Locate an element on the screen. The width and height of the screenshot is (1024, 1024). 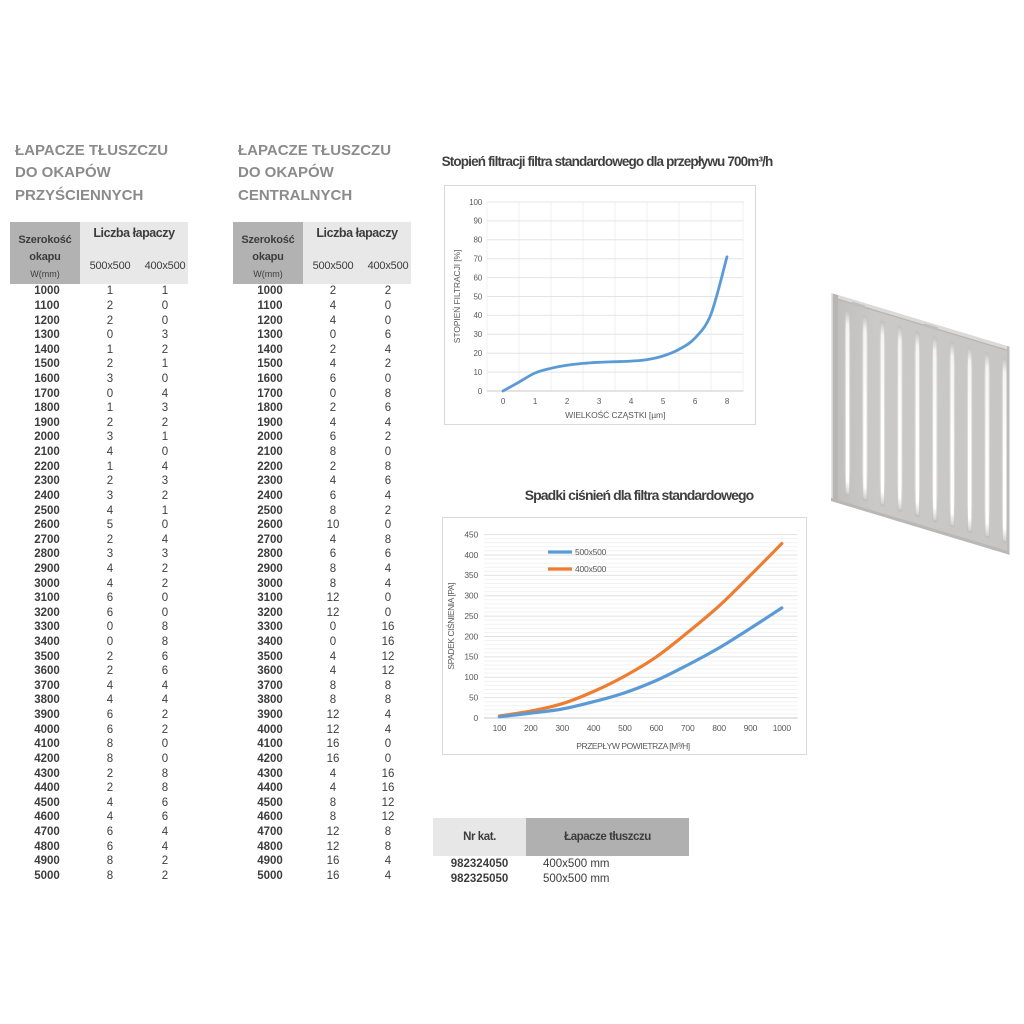
svg-text: 30 is located at coordinates (478, 334).